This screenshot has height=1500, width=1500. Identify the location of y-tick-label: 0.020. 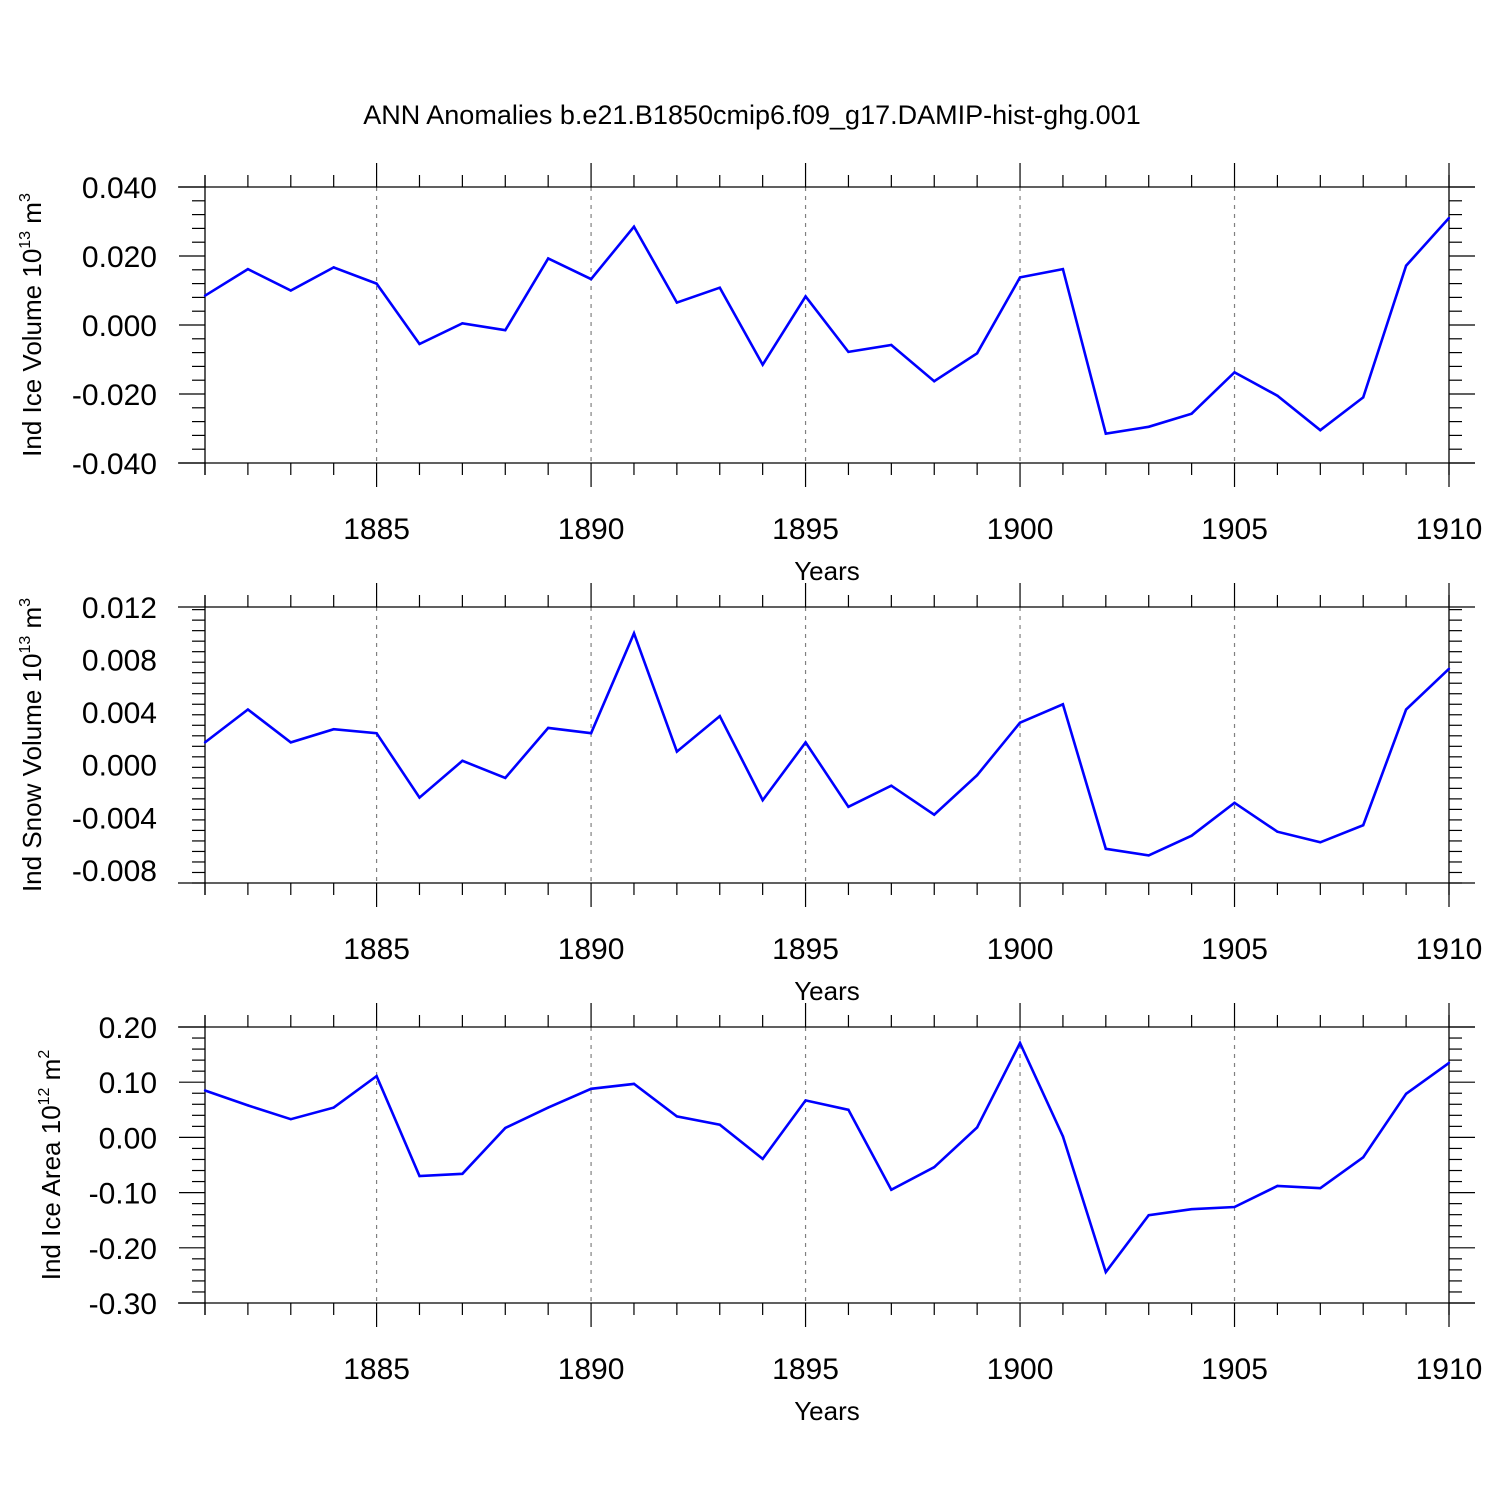
(119, 257).